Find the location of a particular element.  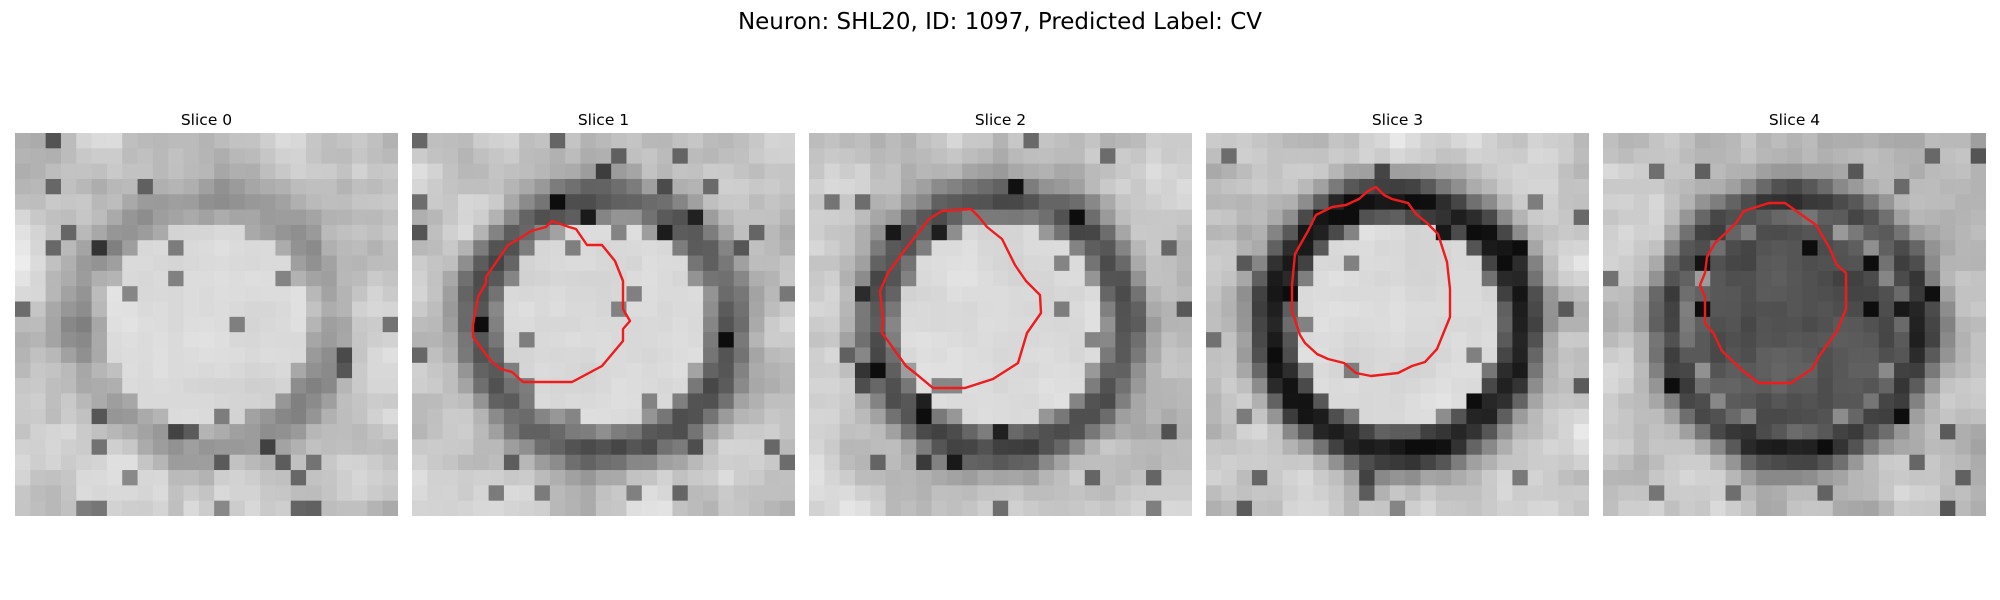

slice-panel-2: Slice 2 is located at coordinates (1000, 312).